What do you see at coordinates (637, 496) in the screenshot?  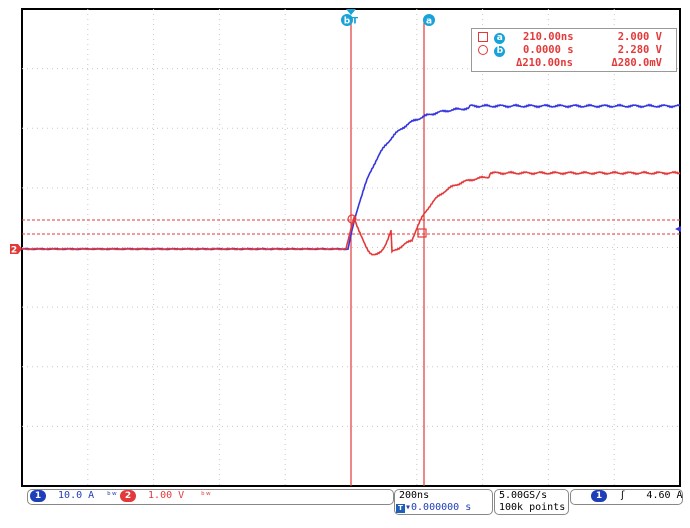 I see `trigger-readout: 1 ʃ 4.60 A` at bounding box center [637, 496].